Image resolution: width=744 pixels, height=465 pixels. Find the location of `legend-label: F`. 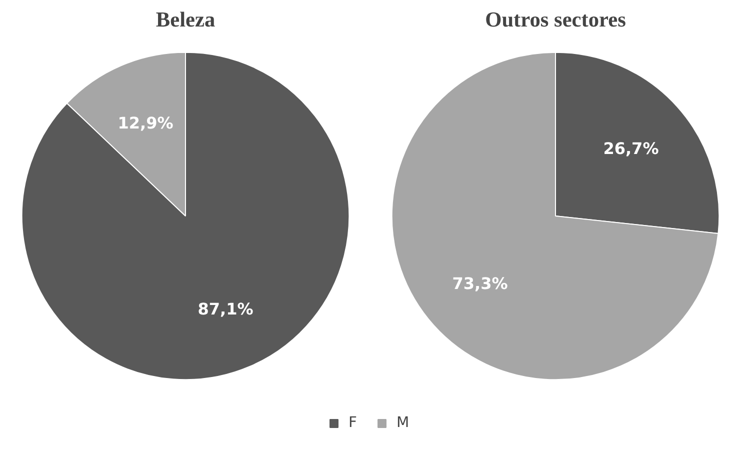

legend-label: F is located at coordinates (353, 422).